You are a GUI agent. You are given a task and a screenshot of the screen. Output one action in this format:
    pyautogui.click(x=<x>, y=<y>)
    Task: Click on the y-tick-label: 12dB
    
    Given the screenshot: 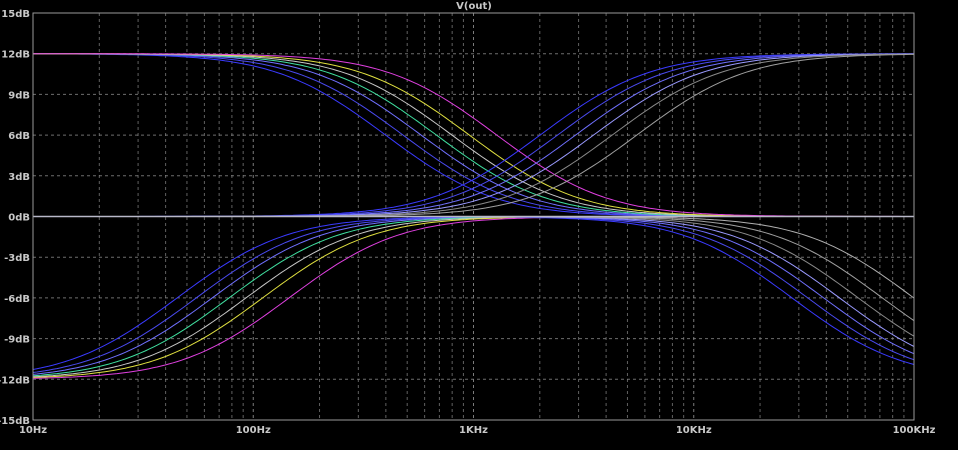 What is the action you would take?
    pyautogui.click(x=15, y=55)
    